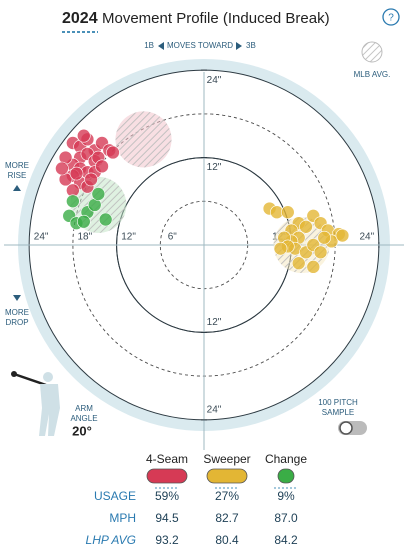 This screenshot has height=558, width=408. What do you see at coordinates (173, 237) in the screenshot?
I see `x-tick-label: 6"` at bounding box center [173, 237].